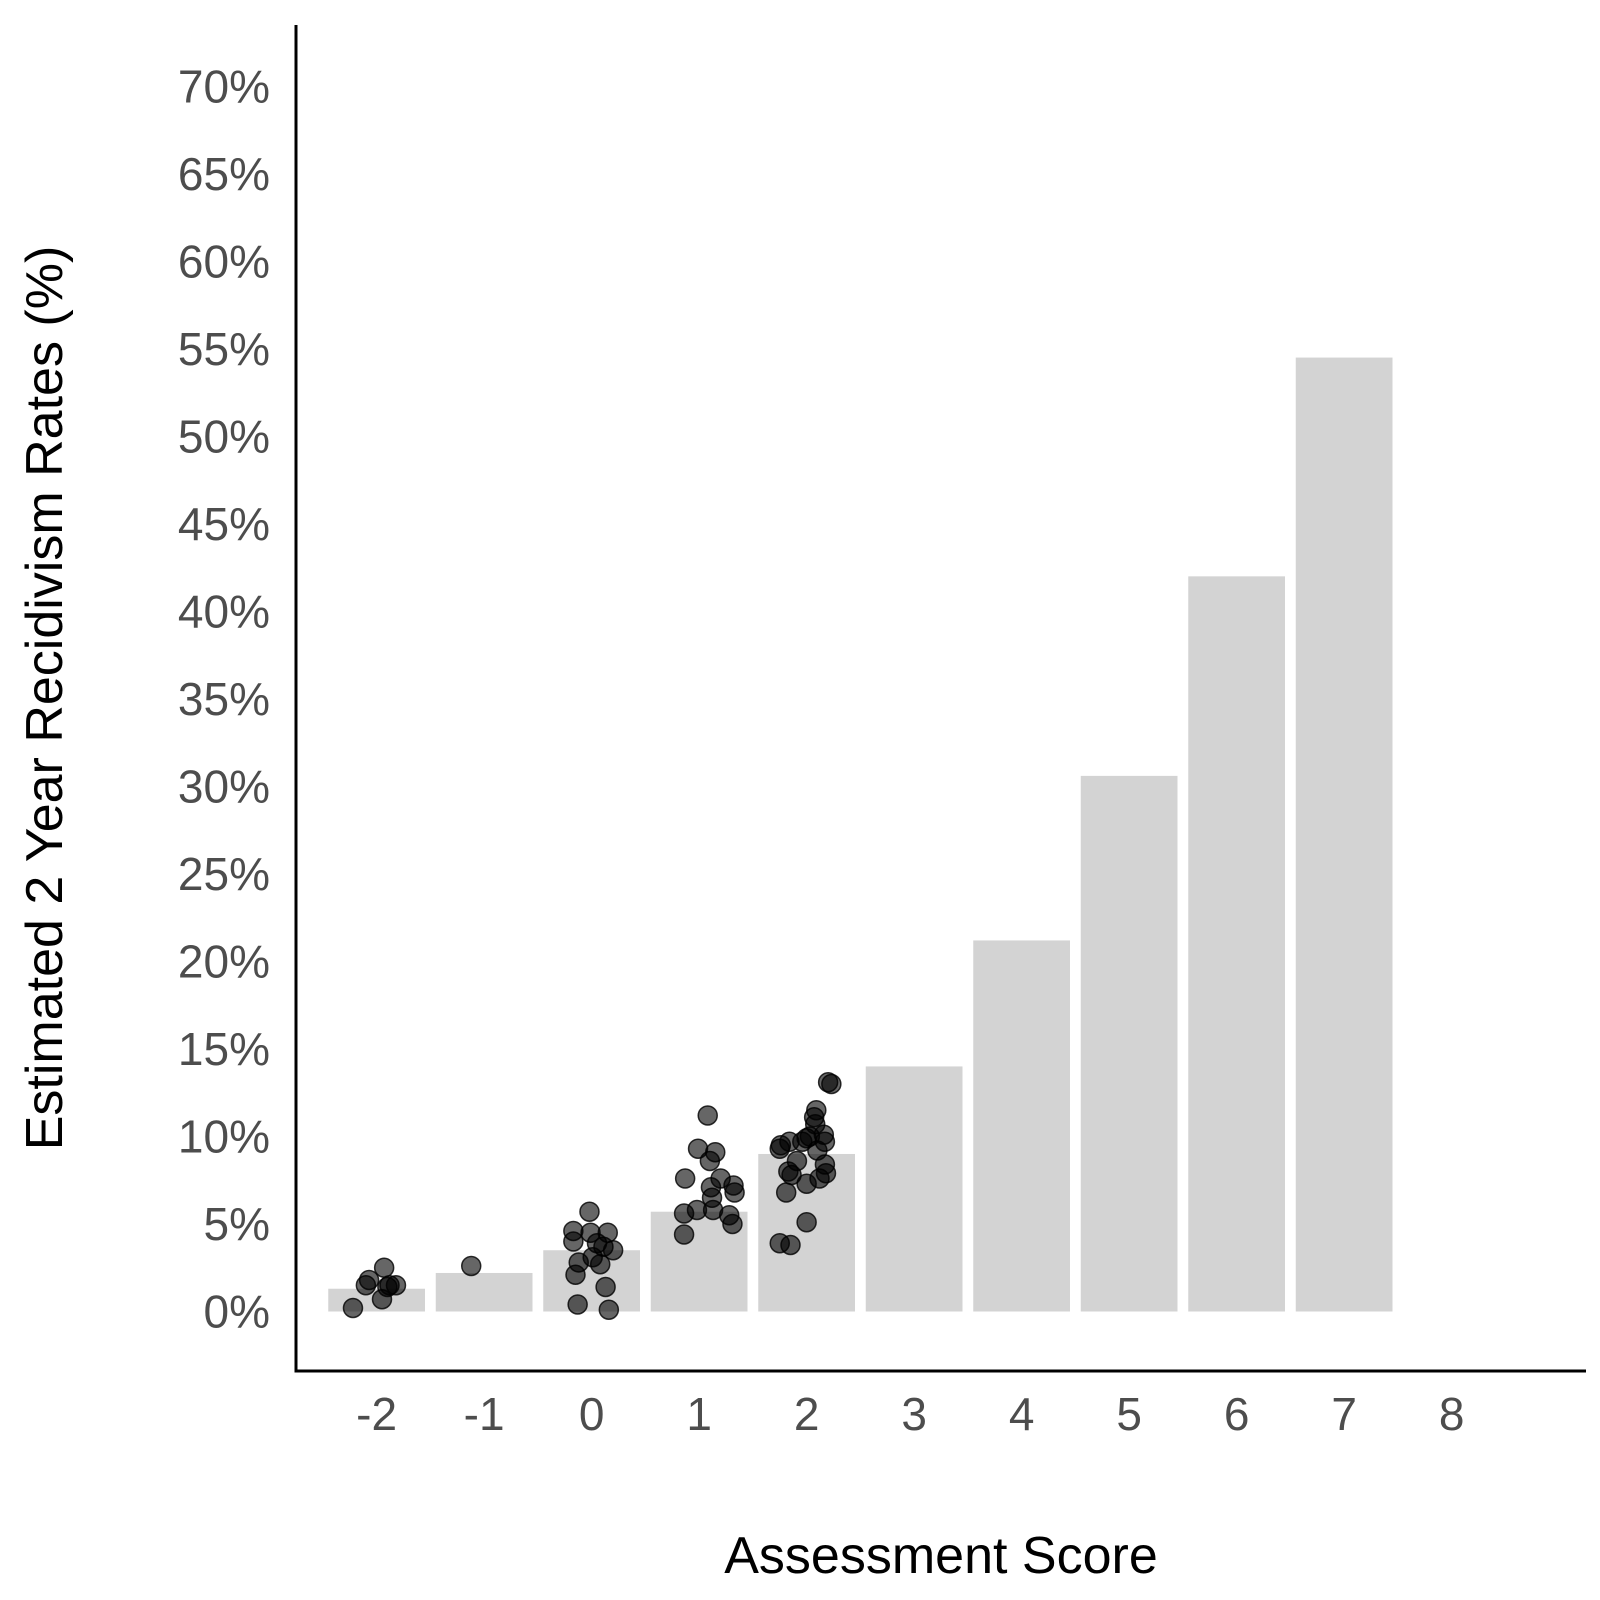  I want to click on y-tick-label: 70%, so click(224, 86).